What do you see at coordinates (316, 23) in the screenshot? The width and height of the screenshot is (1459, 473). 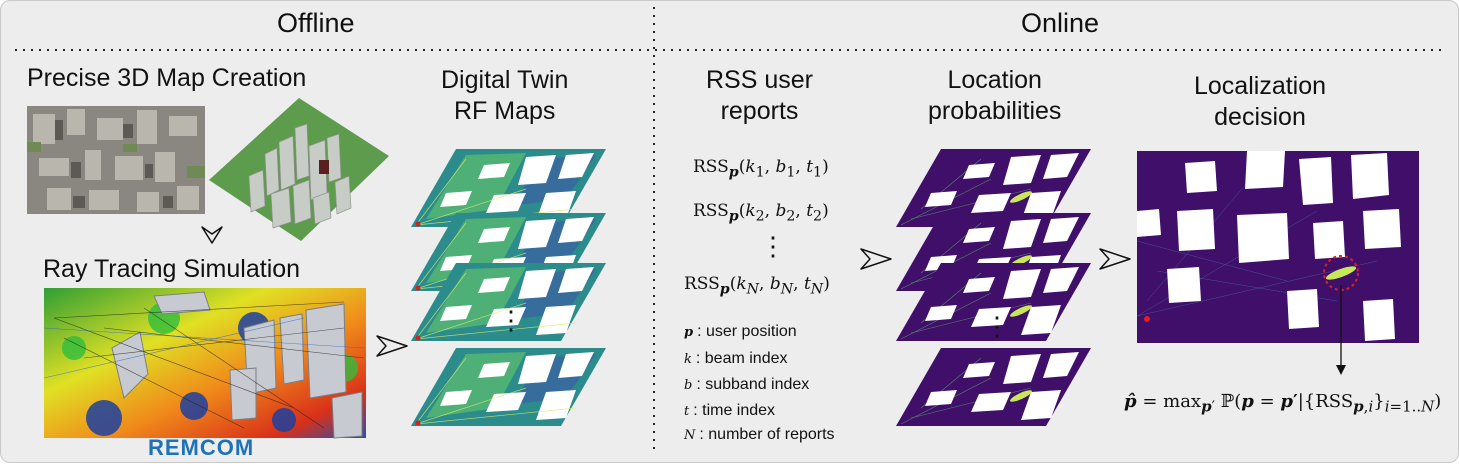 I see `offline-header: Offline` at bounding box center [316, 23].